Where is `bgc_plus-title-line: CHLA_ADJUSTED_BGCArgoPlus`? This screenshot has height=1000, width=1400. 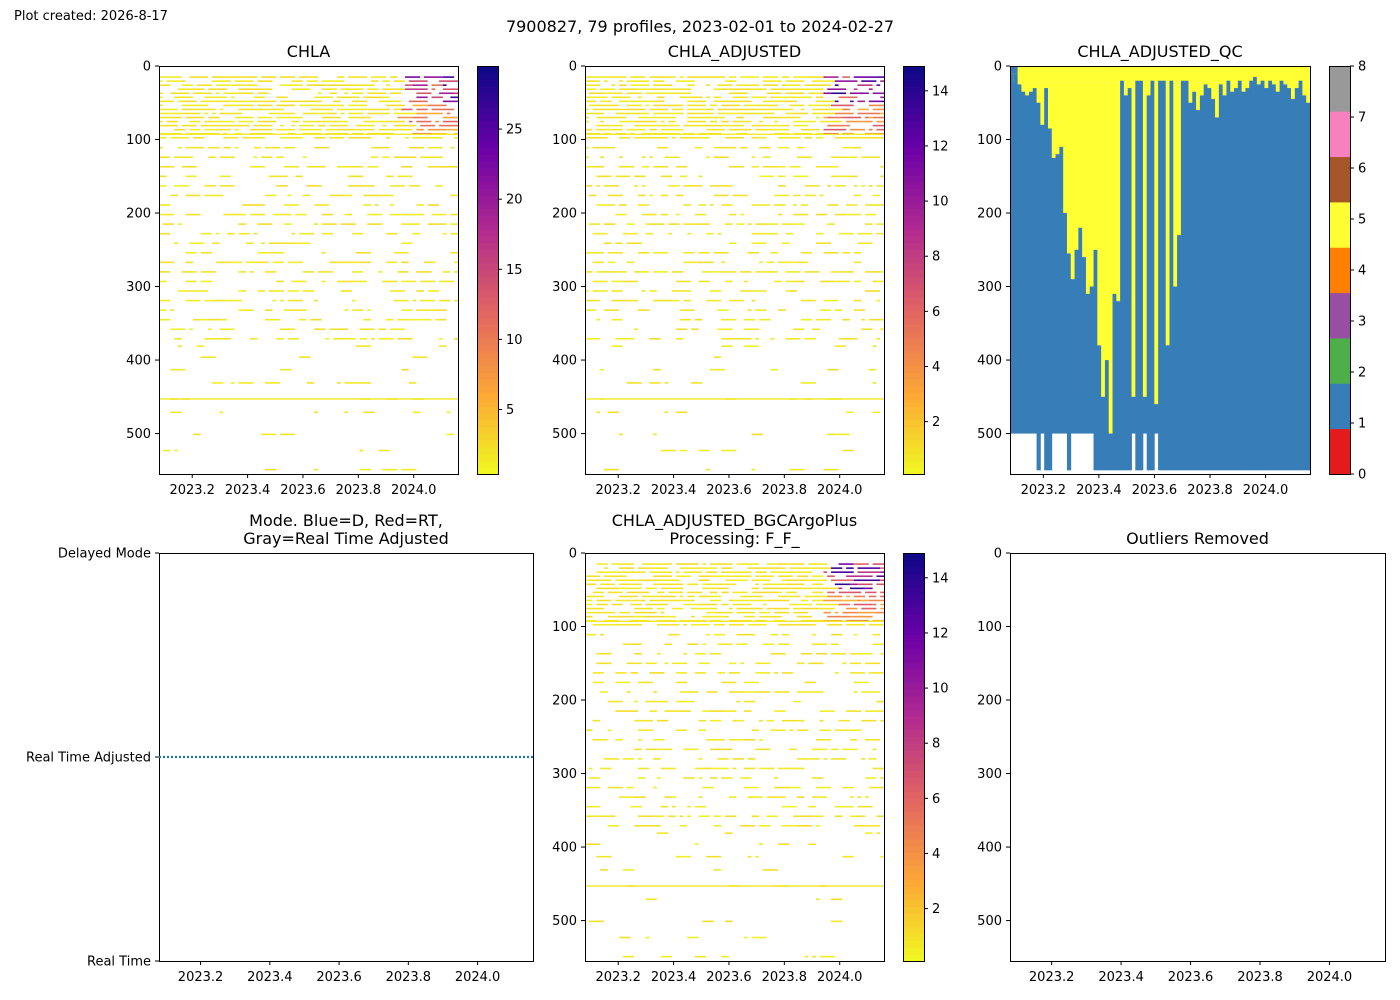 bgc_plus-title-line: CHLA_ADJUSTED_BGCArgoPlus is located at coordinates (735, 521).